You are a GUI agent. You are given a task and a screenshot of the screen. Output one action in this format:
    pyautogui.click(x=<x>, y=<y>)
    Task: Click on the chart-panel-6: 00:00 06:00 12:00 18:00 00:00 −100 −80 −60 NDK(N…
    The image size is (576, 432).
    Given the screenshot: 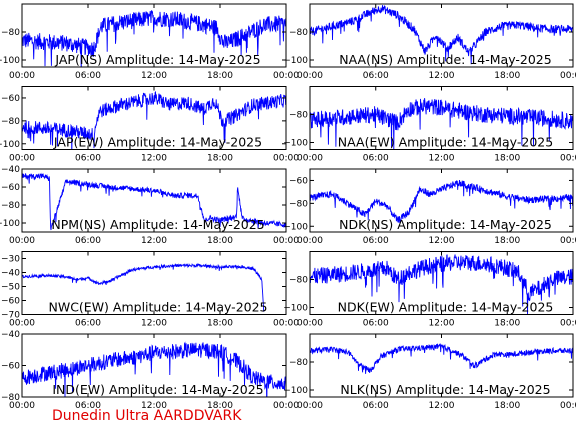 What is the action you would take?
    pyautogui.click(x=429, y=207)
    